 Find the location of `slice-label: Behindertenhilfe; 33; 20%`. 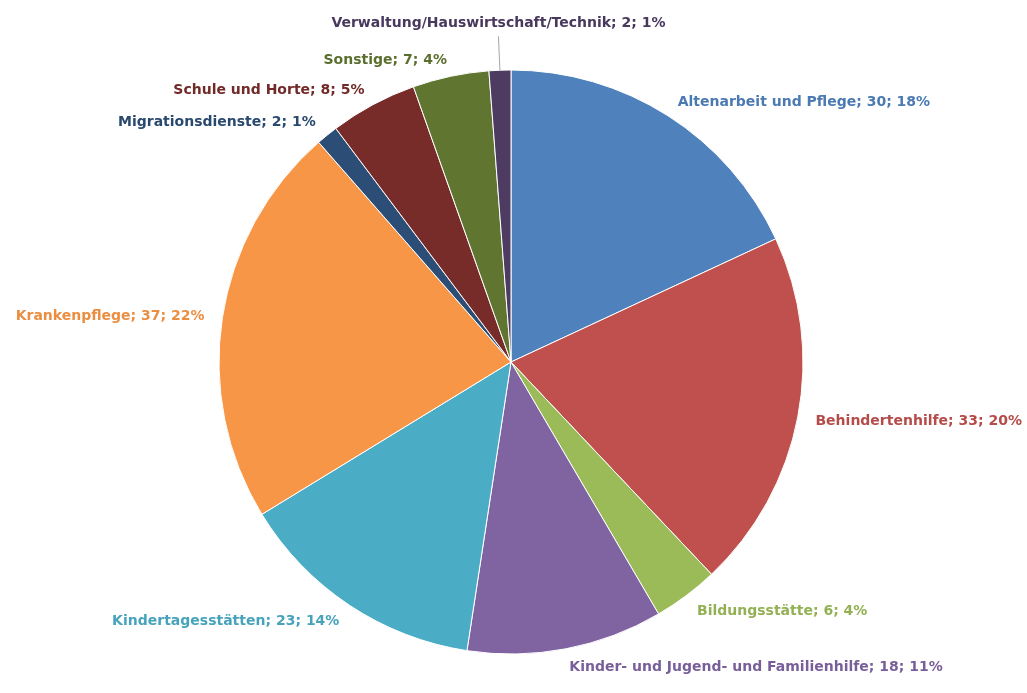

slice-label: Behindertenhilfe; 33; 20% is located at coordinates (919, 420).